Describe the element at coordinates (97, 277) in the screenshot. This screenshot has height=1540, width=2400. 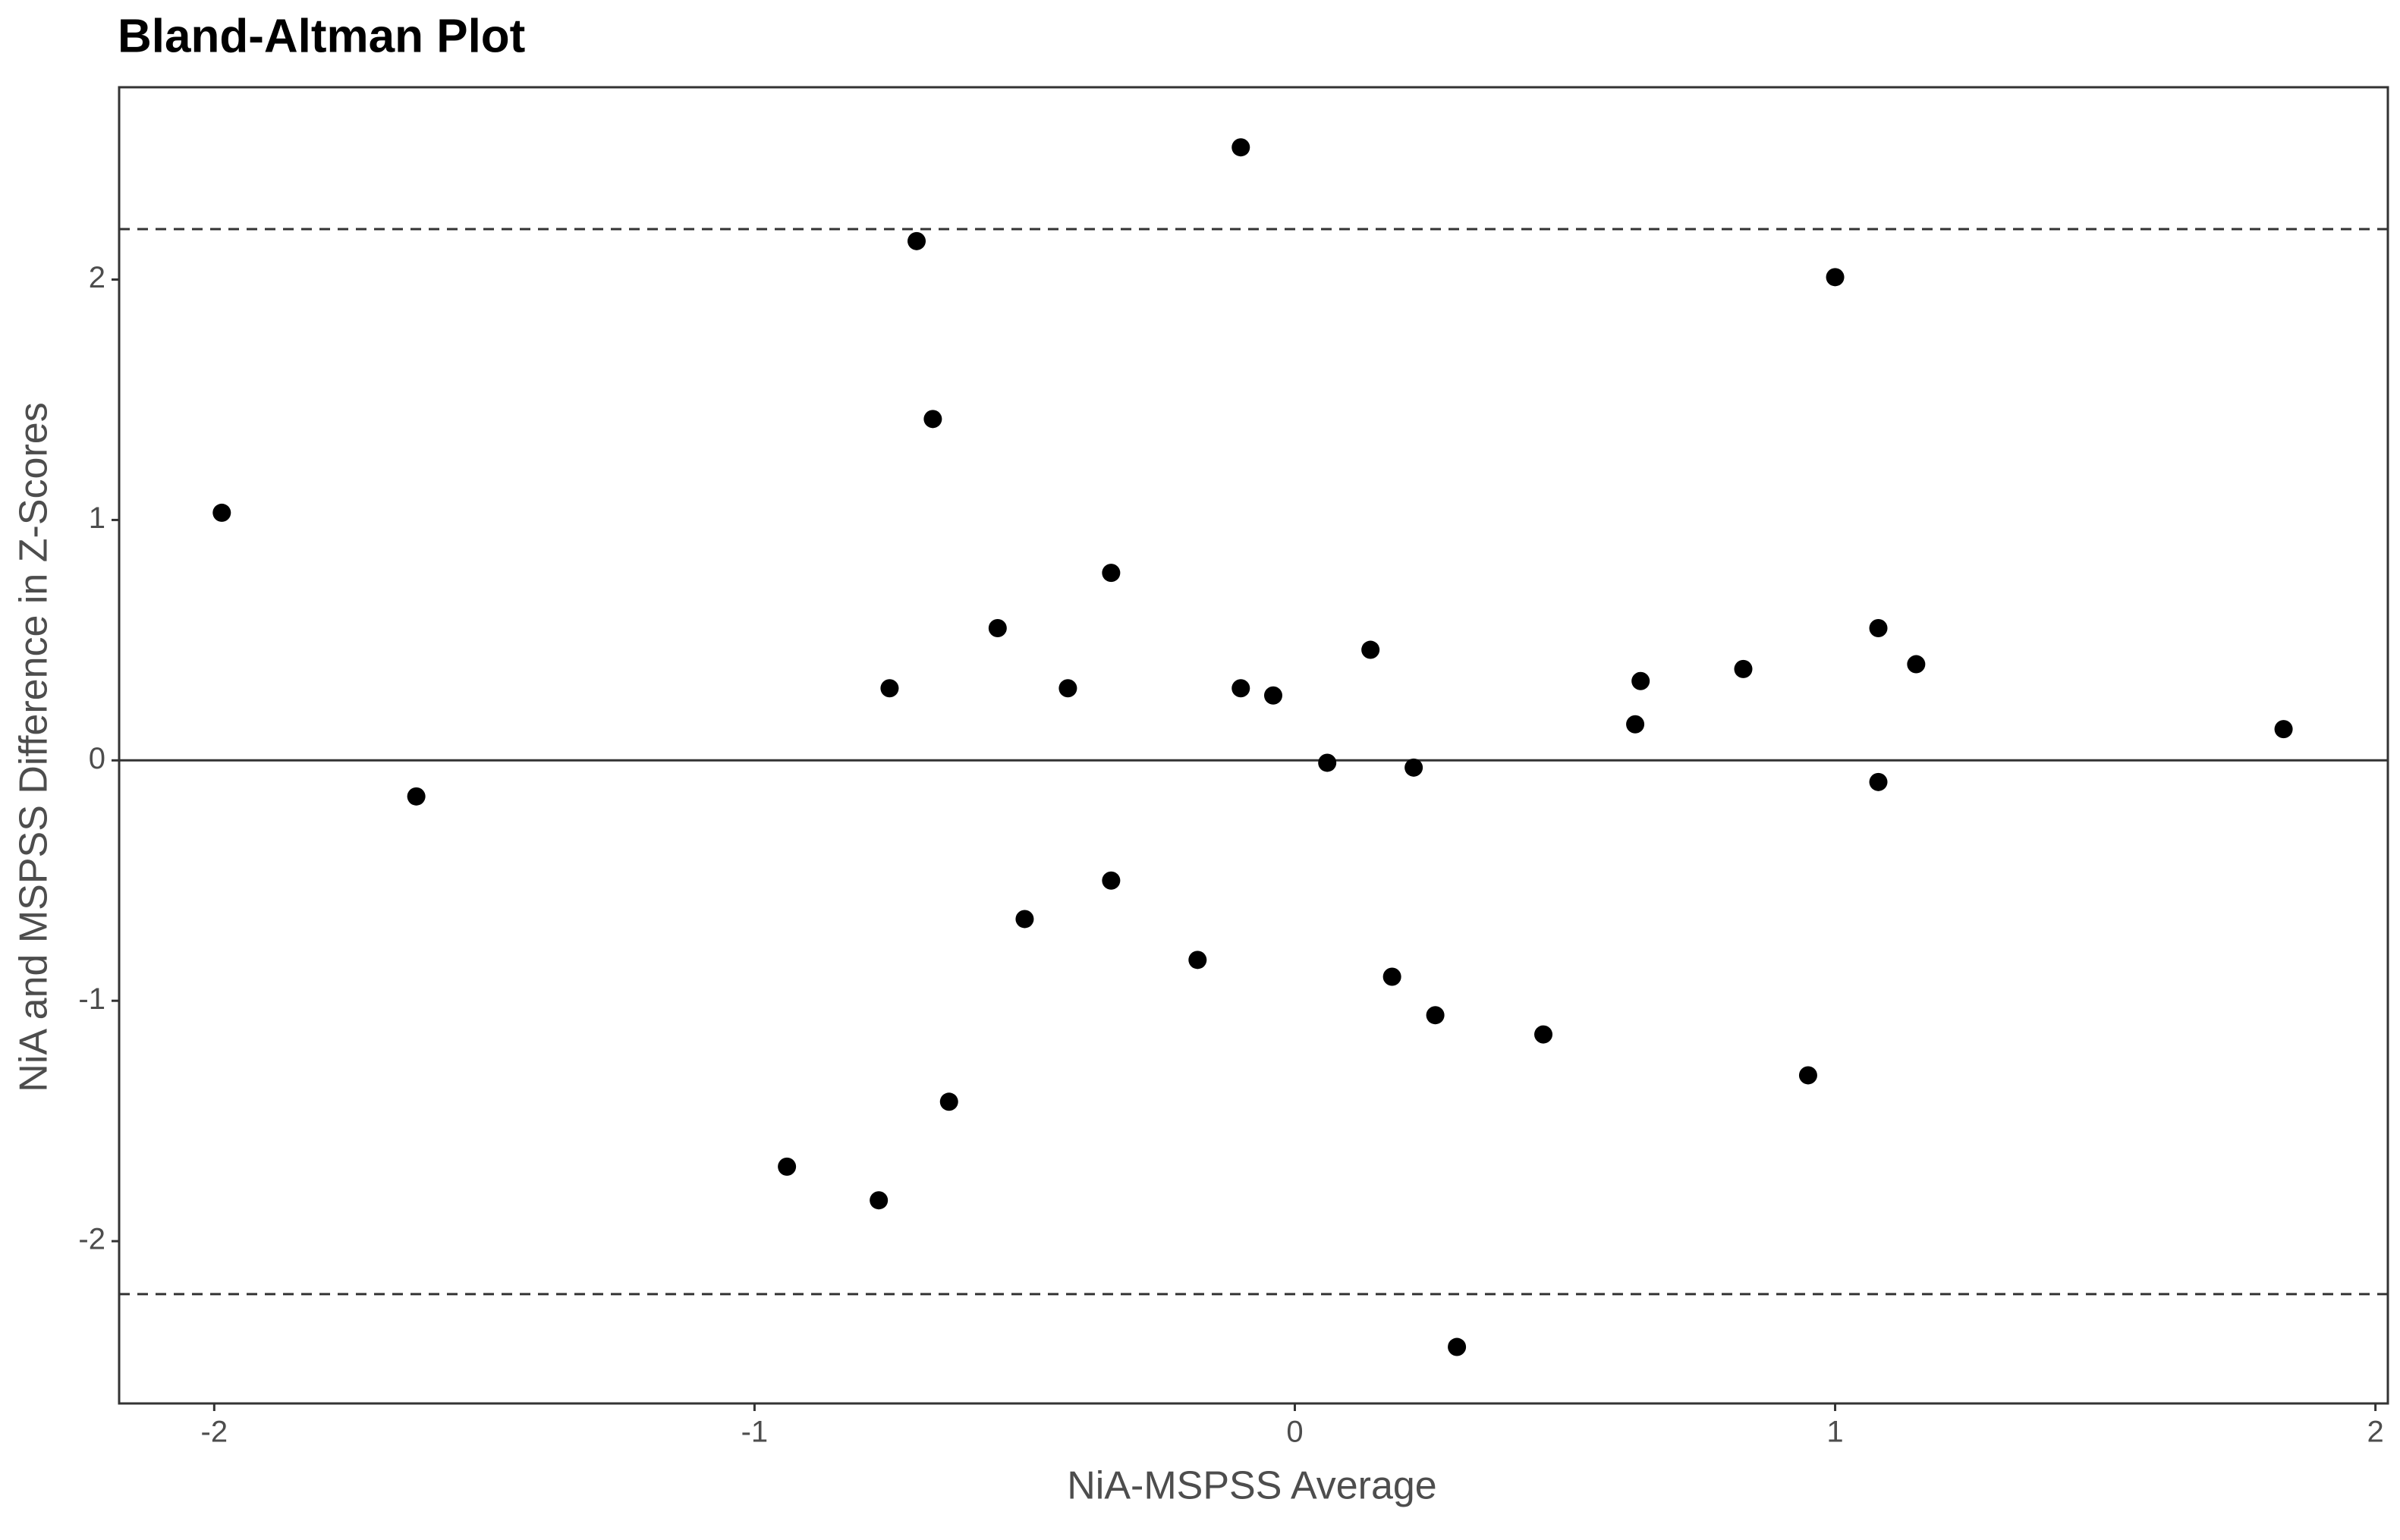
I see `y-tick-label: 2` at that location.